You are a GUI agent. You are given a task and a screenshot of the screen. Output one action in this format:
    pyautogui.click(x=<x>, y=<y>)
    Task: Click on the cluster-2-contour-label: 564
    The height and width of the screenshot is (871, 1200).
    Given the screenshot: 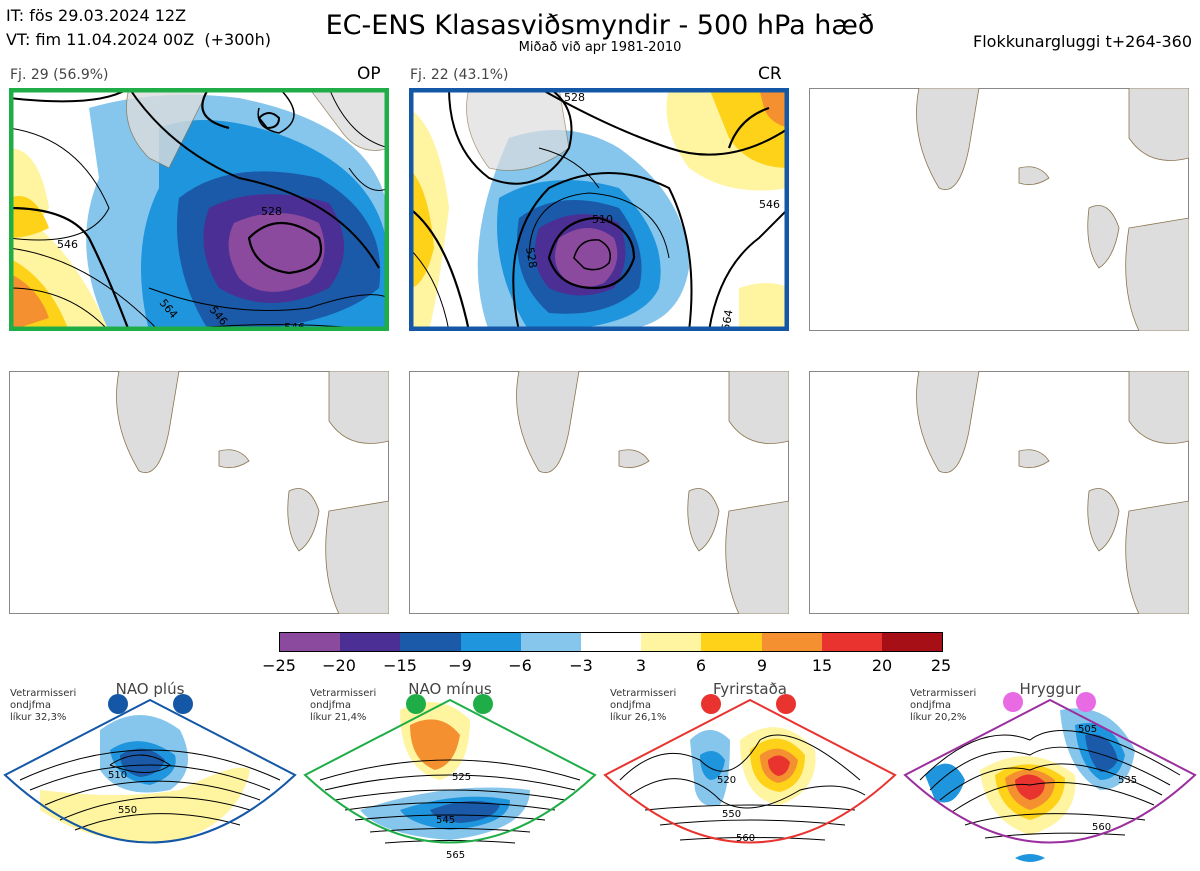 What is the action you would take?
    pyautogui.click(x=727, y=320)
    